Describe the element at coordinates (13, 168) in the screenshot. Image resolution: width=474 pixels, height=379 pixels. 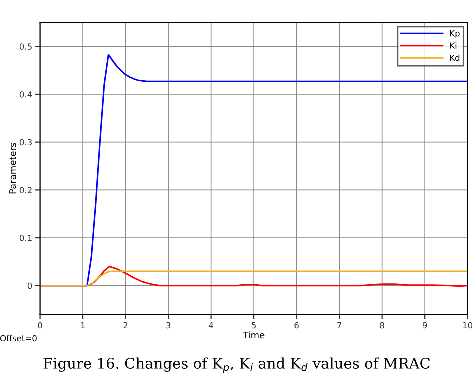
I see `y-axis-title: Parameters` at that location.